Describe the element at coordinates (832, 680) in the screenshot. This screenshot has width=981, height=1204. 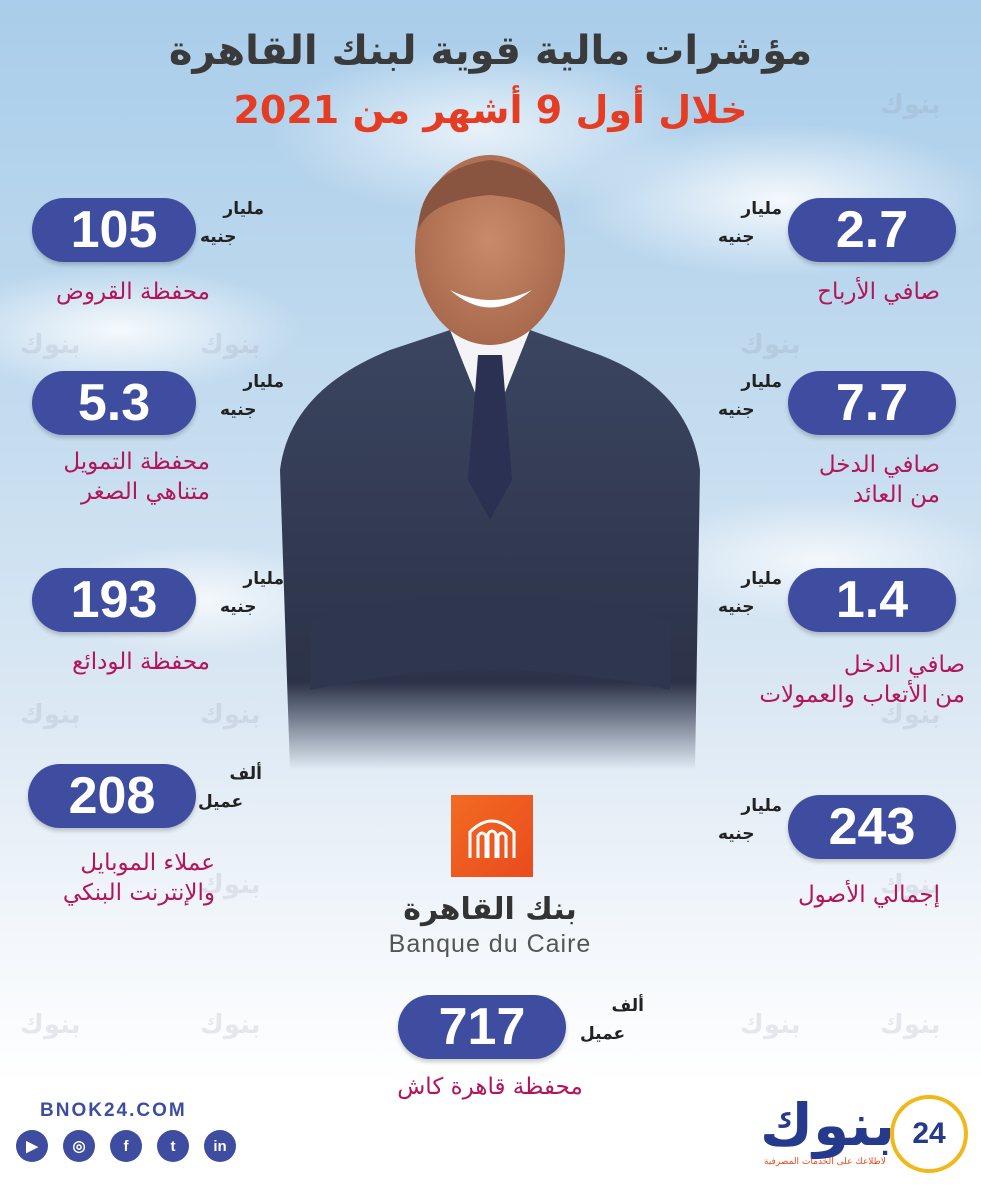
I see `stat-fees-income-label: صافي الدخل من الأتعاب والعمولات` at that location.